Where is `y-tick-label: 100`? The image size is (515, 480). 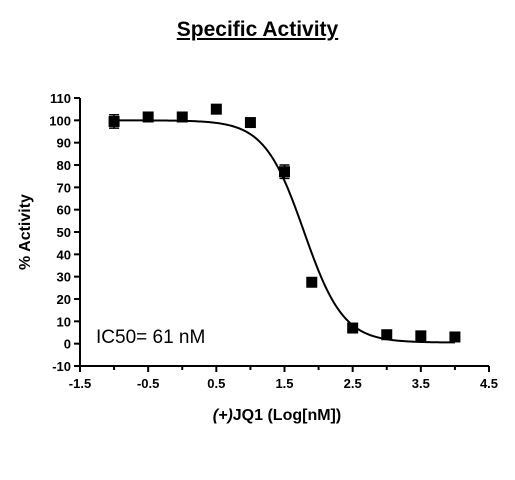
y-tick-label: 100 is located at coordinates (60, 120).